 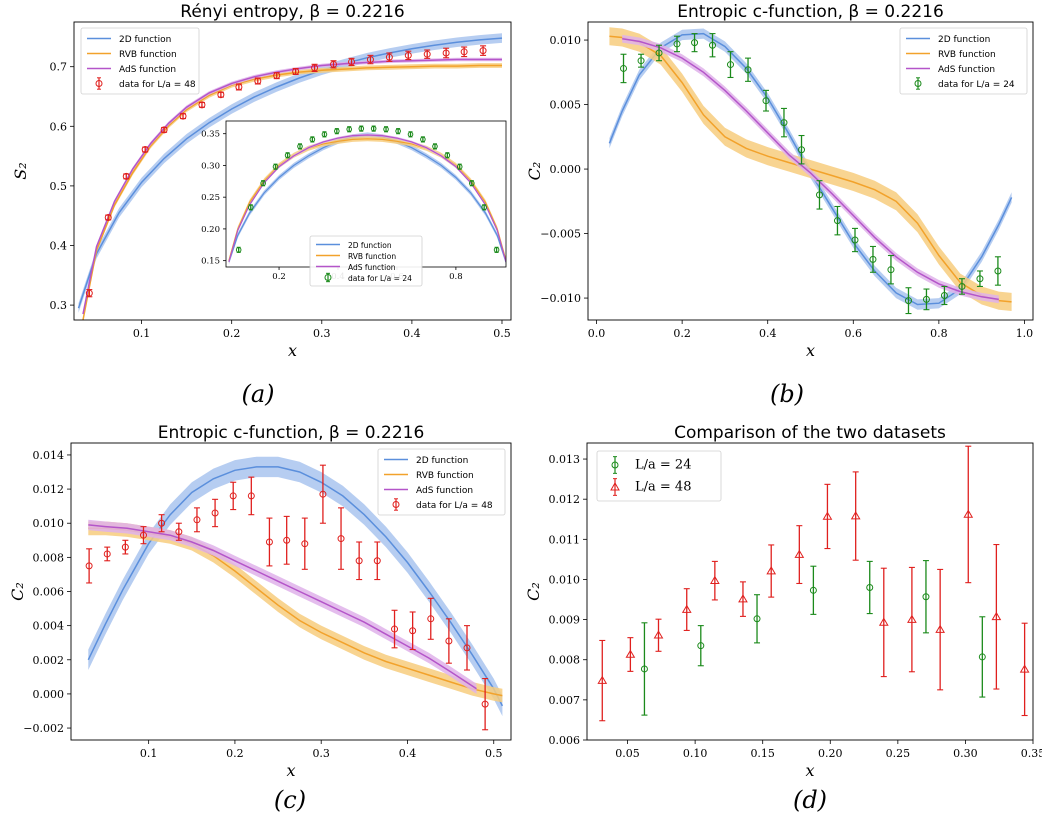 I want to click on panel-label: (a), so click(x=257, y=394).